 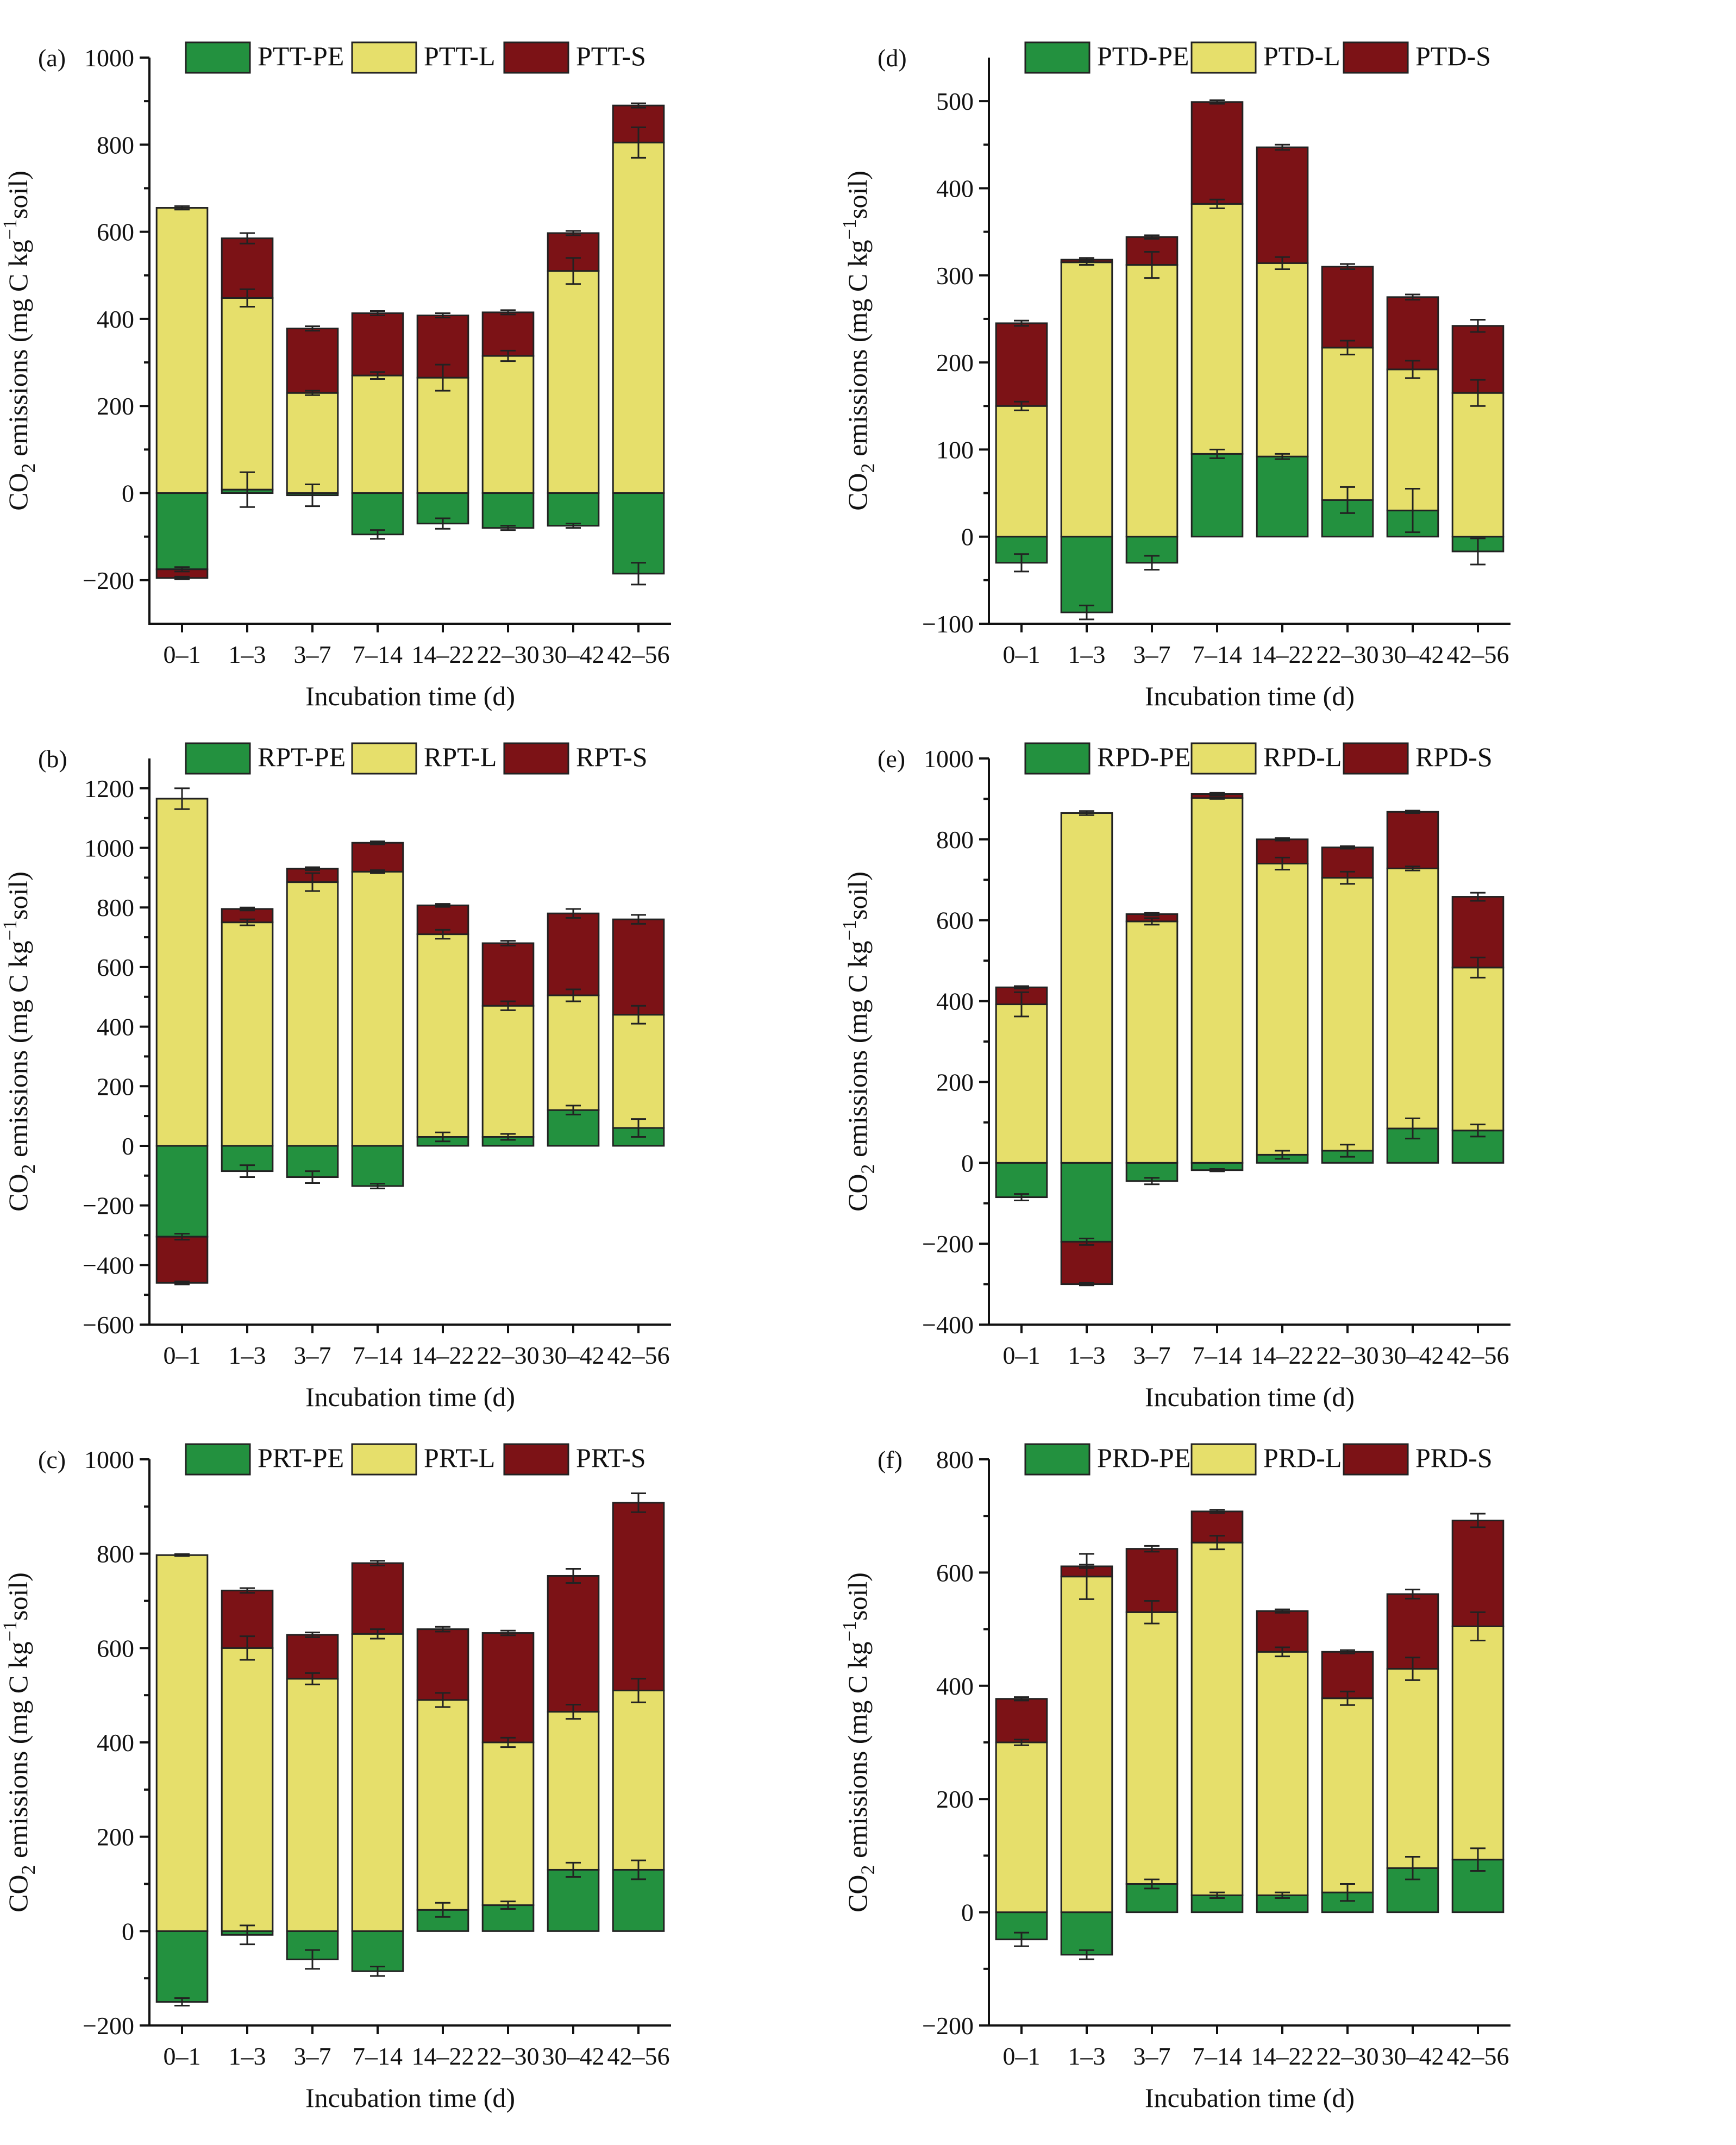 I want to click on legend: PTD-PE PTD-L PTD-S, so click(x=1257, y=57).